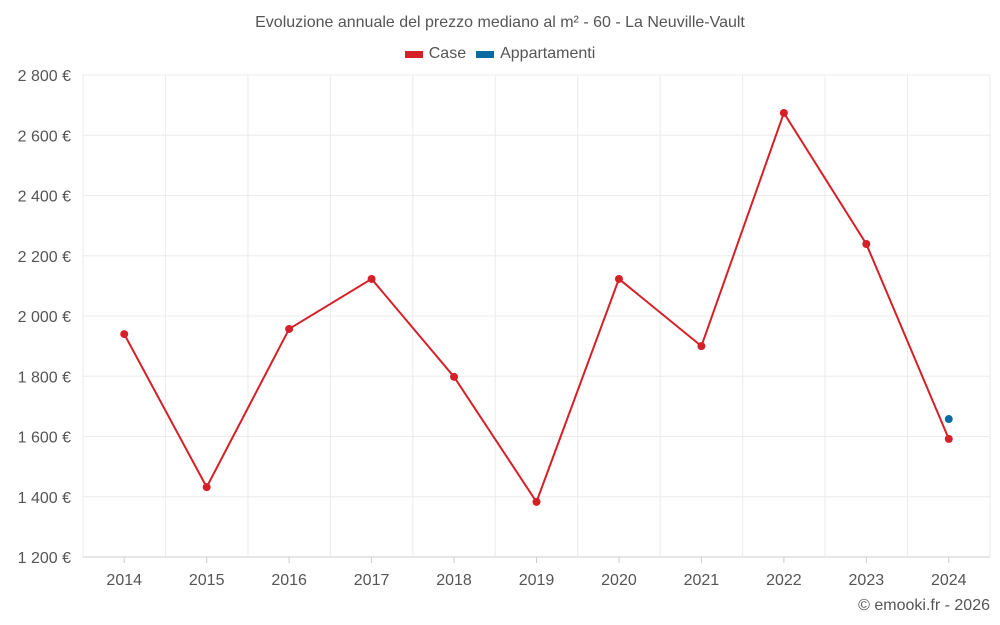 The image size is (1000, 625). I want to click on legend-item-case: Case, so click(435, 54).